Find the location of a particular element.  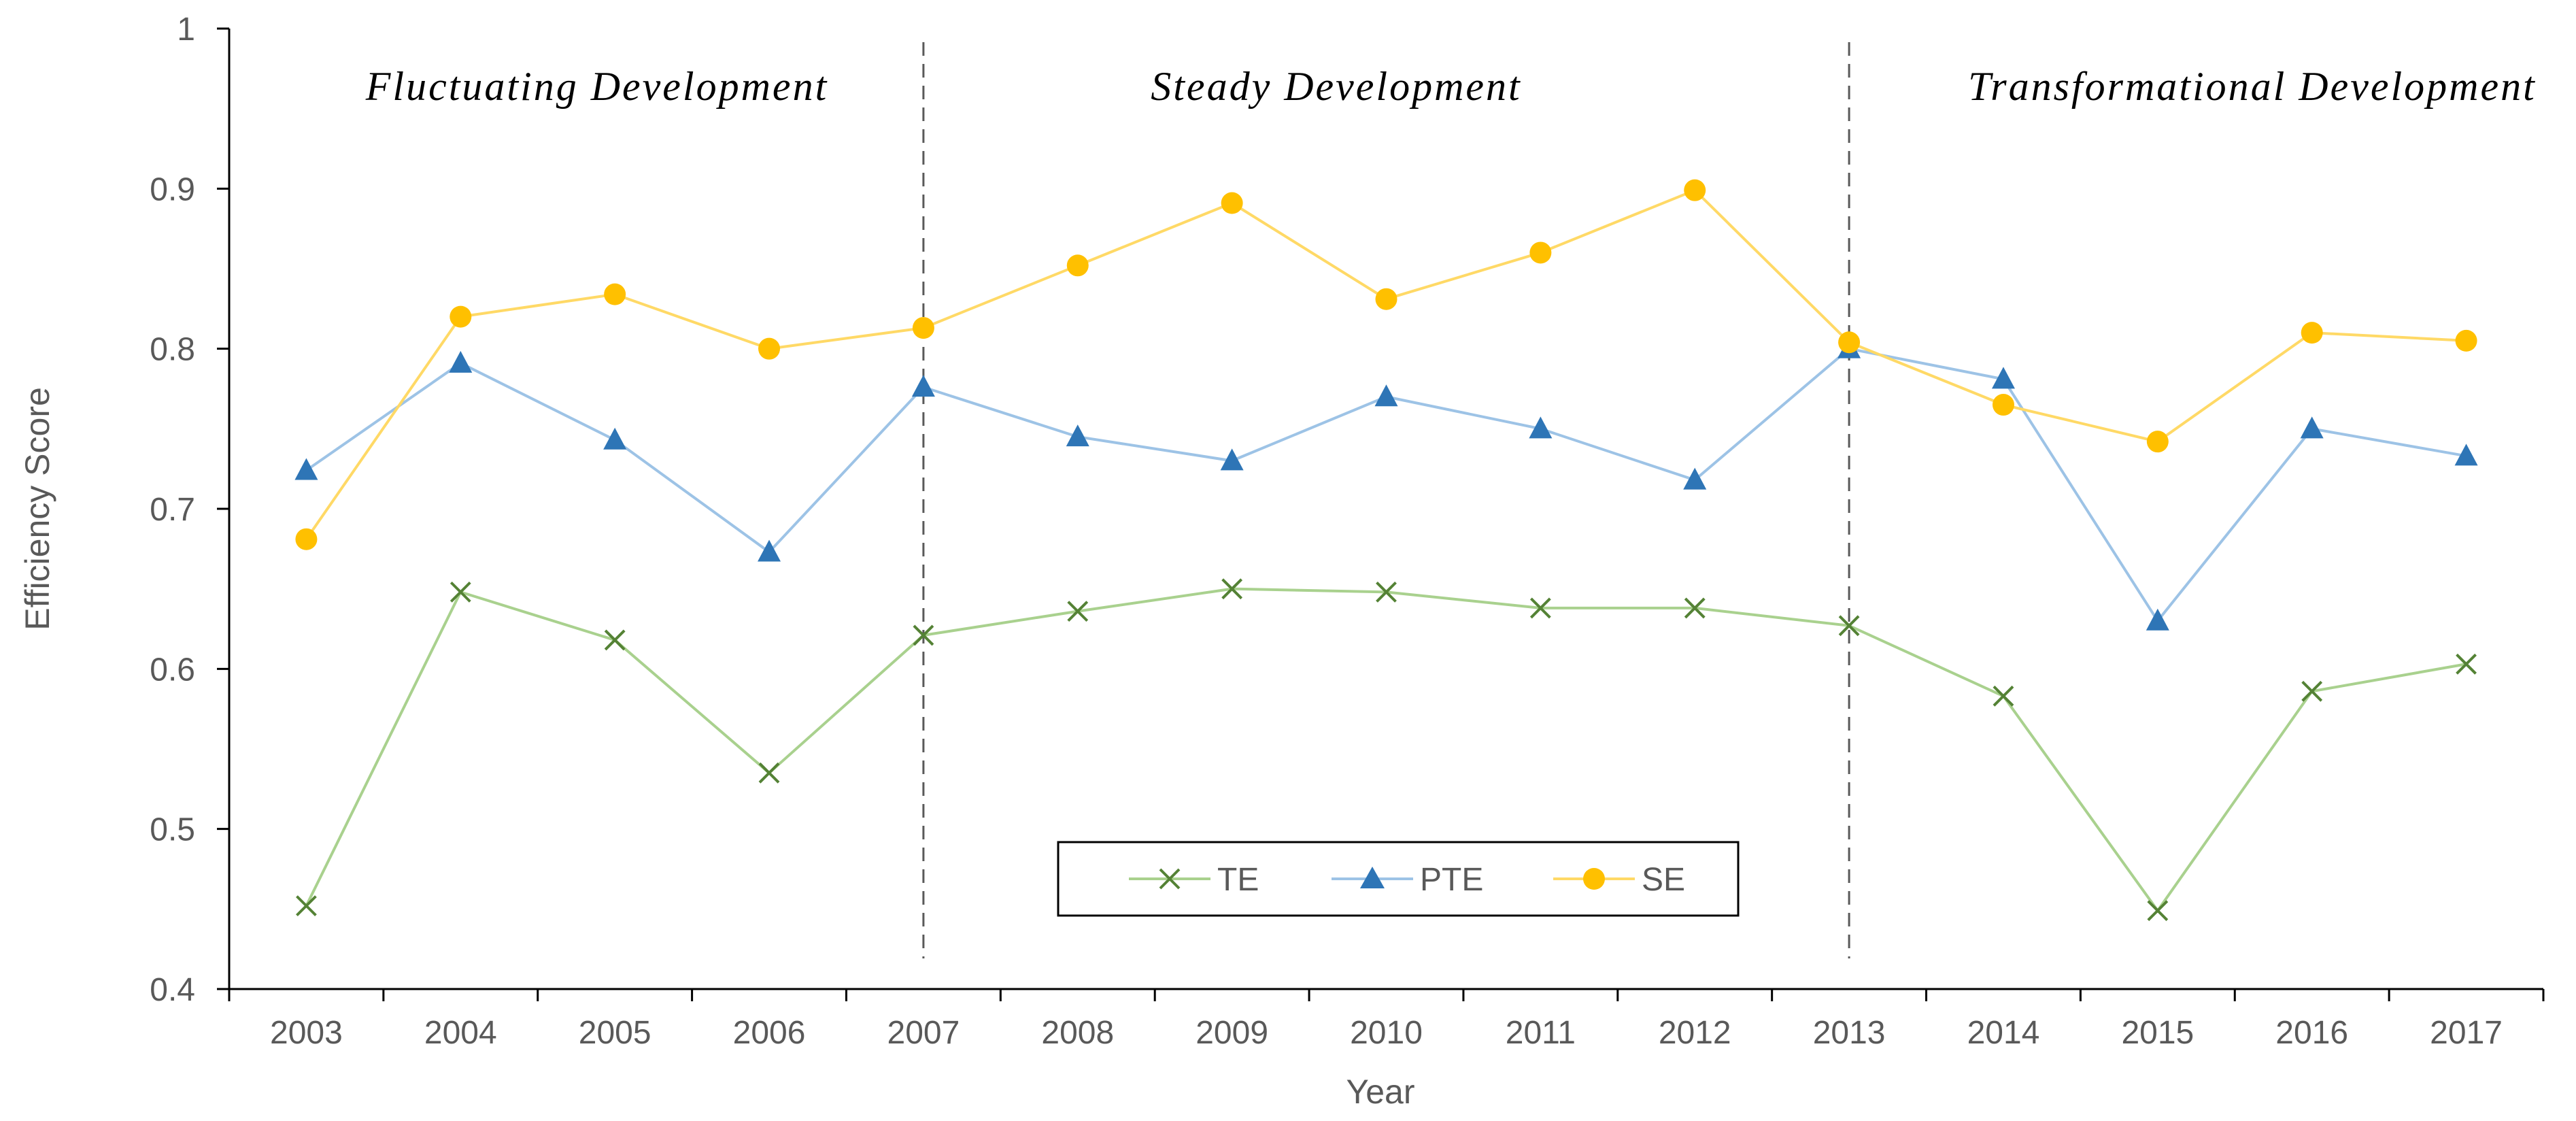

x-tick-label: 2014 is located at coordinates (2003, 1033).